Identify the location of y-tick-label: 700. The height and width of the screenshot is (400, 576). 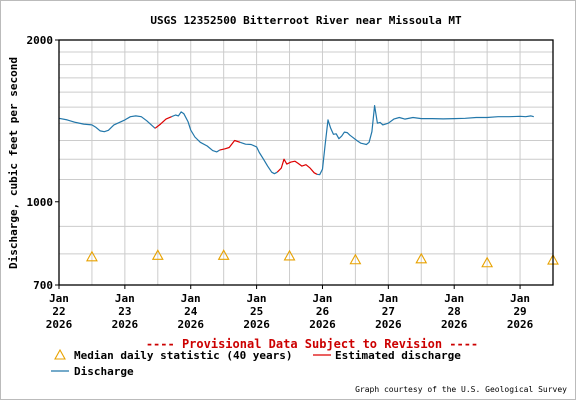
(43, 285).